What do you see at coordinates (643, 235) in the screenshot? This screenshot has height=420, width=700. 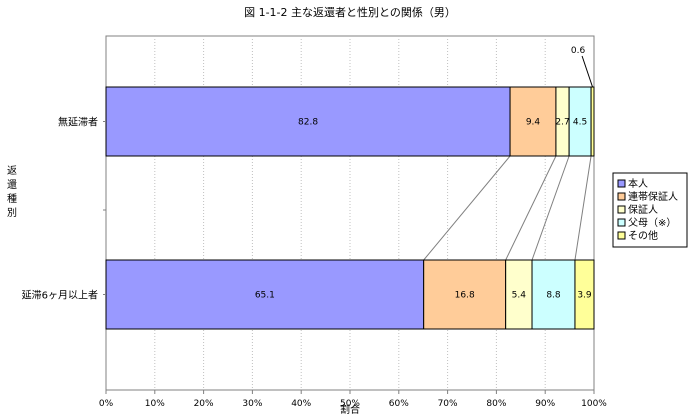 I see `legend-item: その他` at bounding box center [643, 235].